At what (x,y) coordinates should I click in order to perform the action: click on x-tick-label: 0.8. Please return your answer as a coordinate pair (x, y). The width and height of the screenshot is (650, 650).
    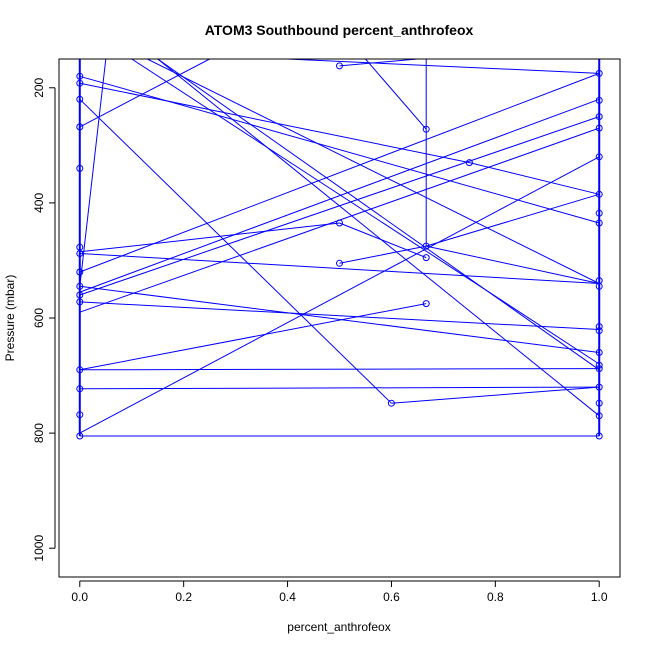
    Looking at the image, I should click on (495, 597).